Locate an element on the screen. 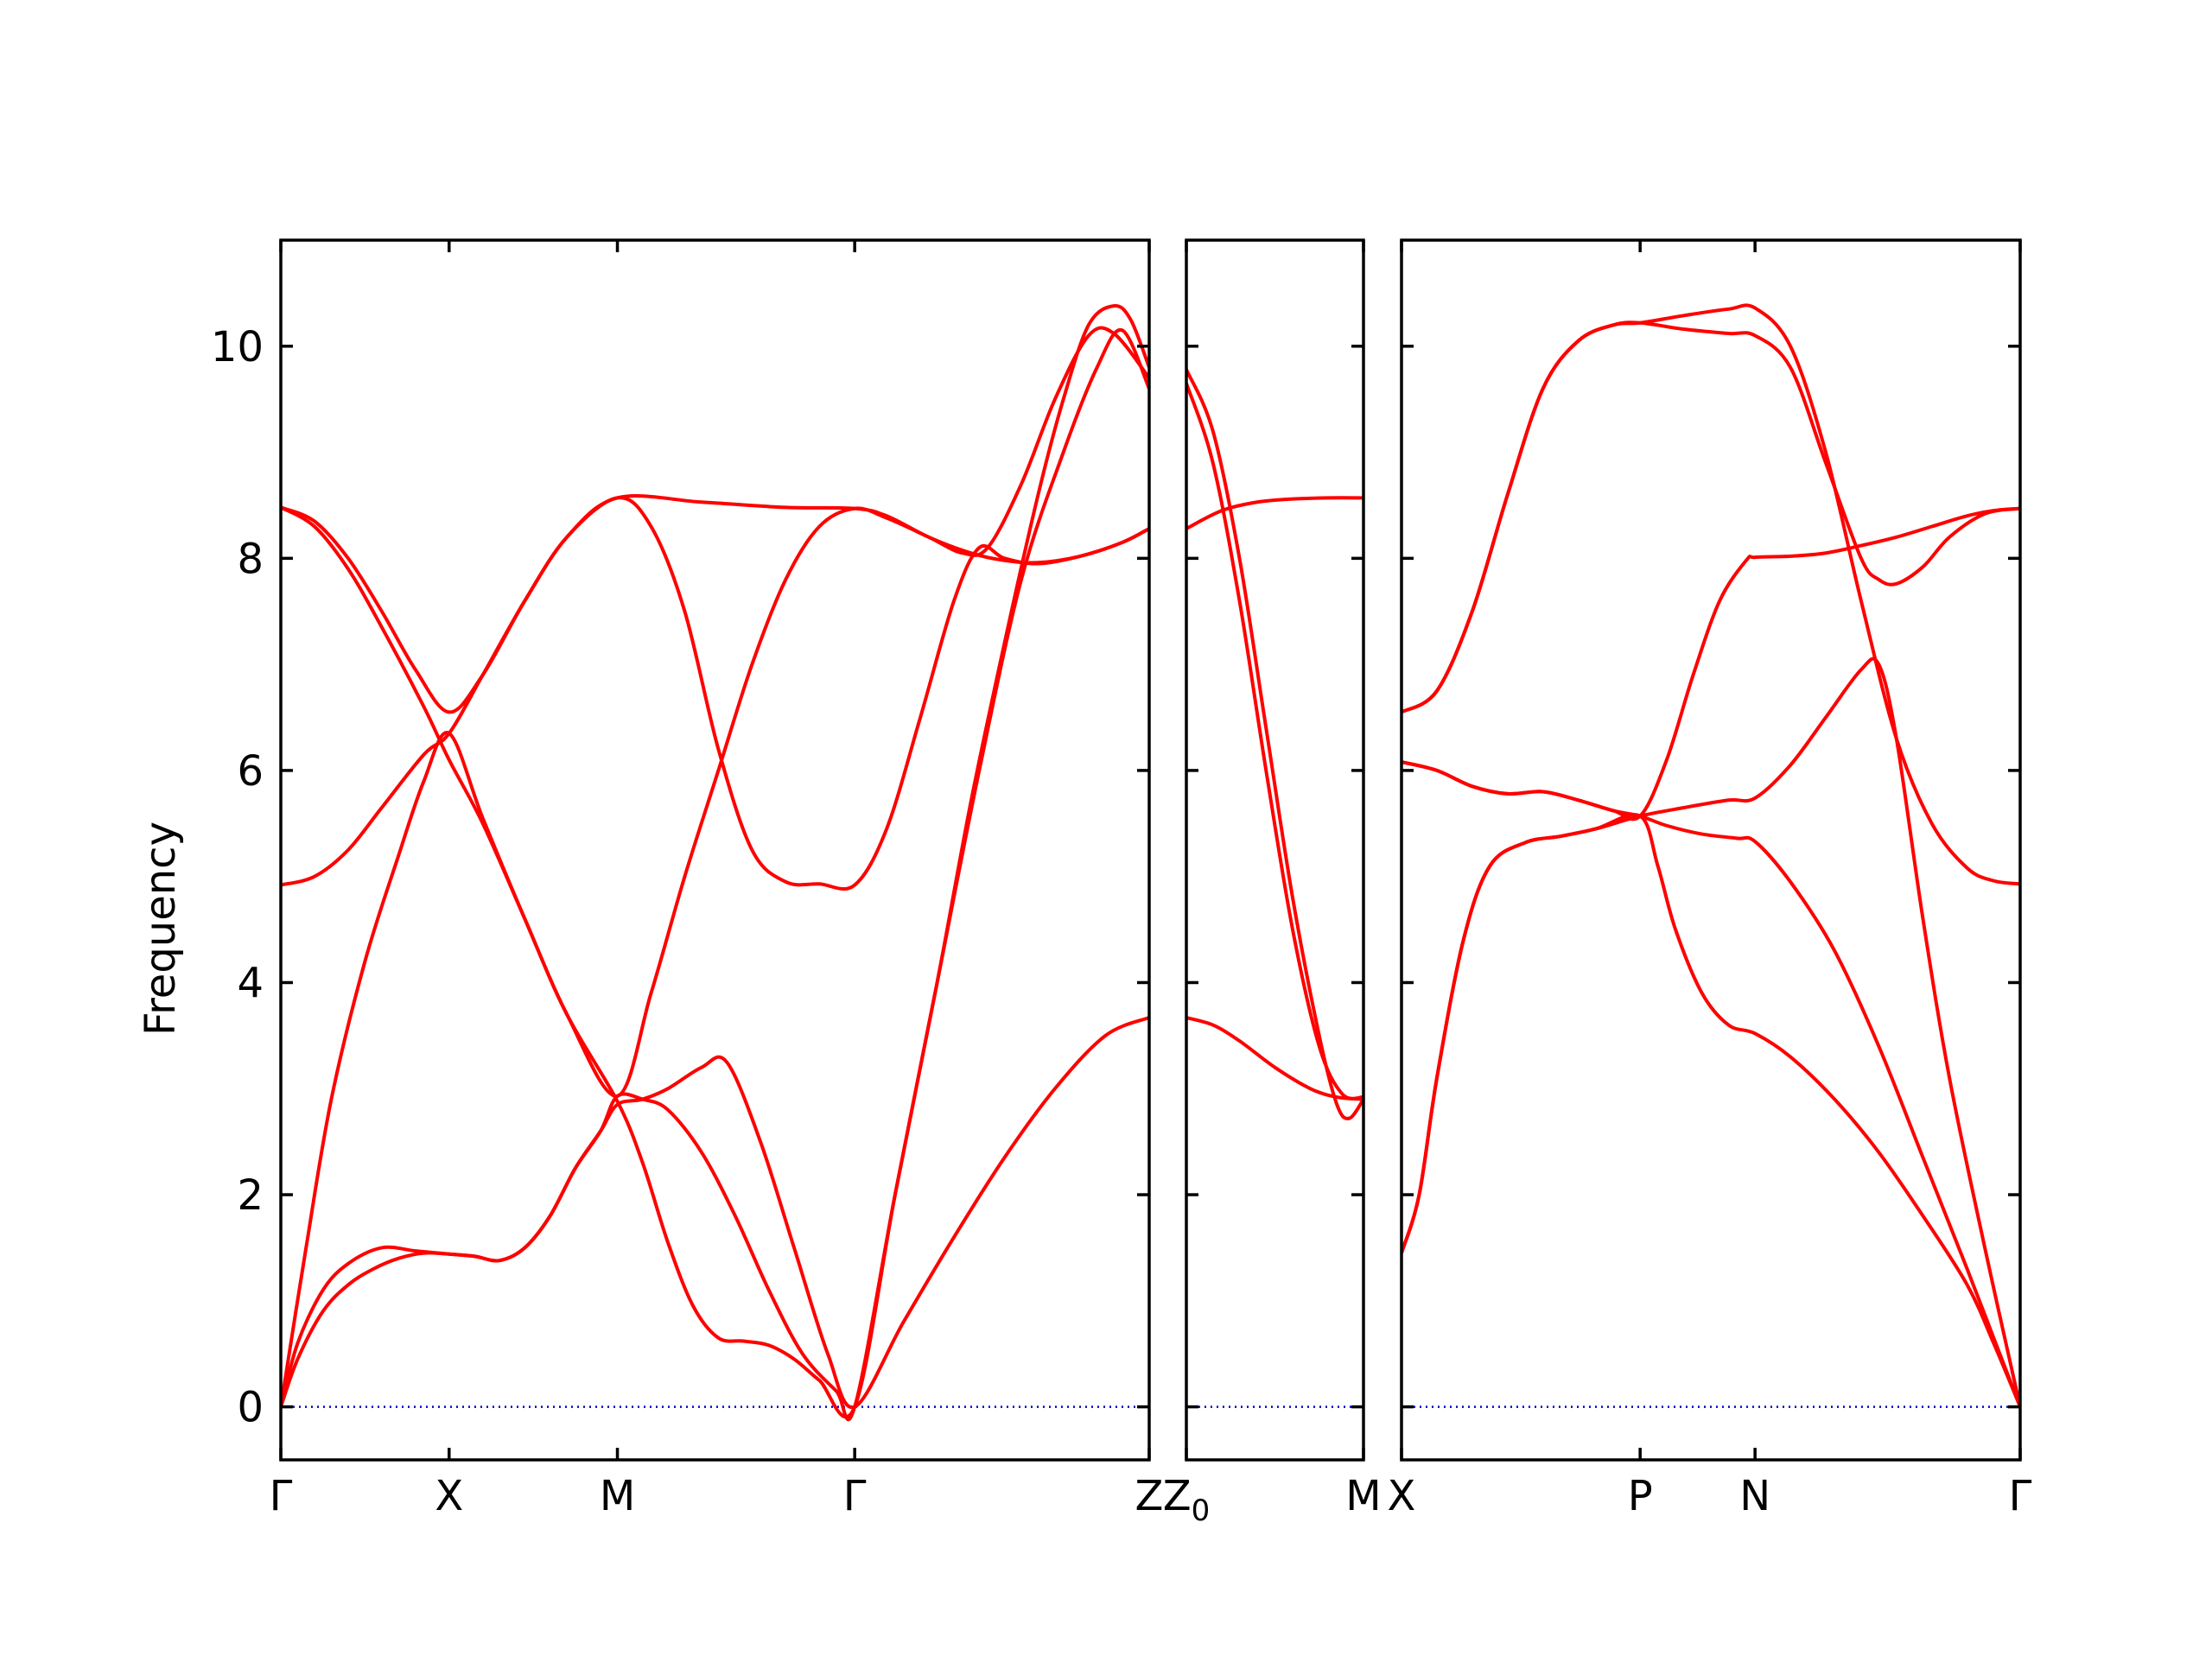 Image resolution: width=2212 pixels, height=1662 pixels. y-axis-label: Frequency is located at coordinates (161, 928).